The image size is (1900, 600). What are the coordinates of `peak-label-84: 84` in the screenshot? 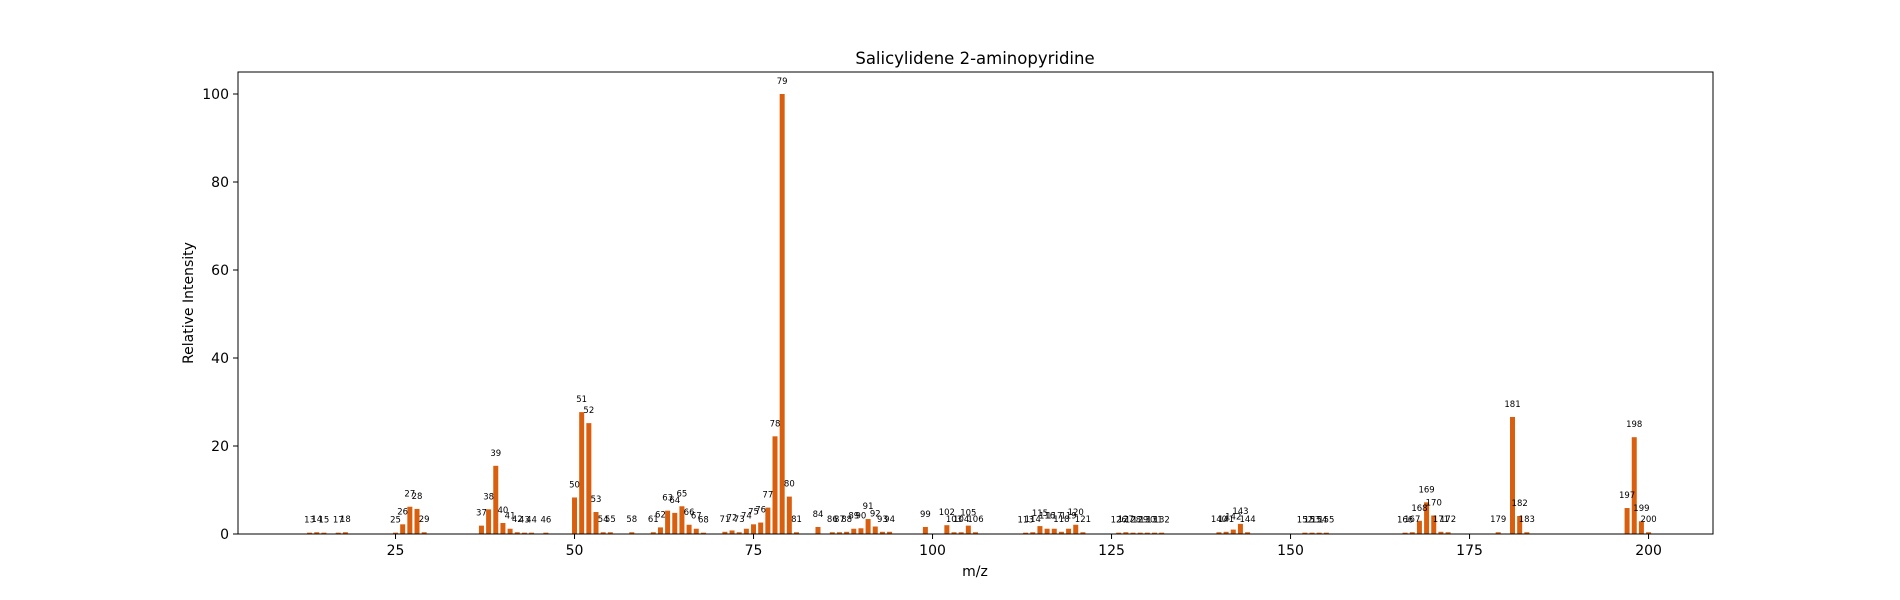 It's located at (818, 515).